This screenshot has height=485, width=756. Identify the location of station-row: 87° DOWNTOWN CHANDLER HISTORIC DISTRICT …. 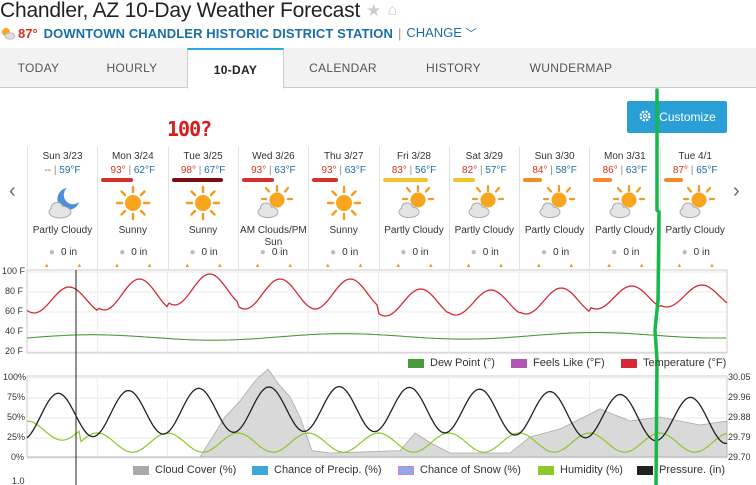
(238, 33).